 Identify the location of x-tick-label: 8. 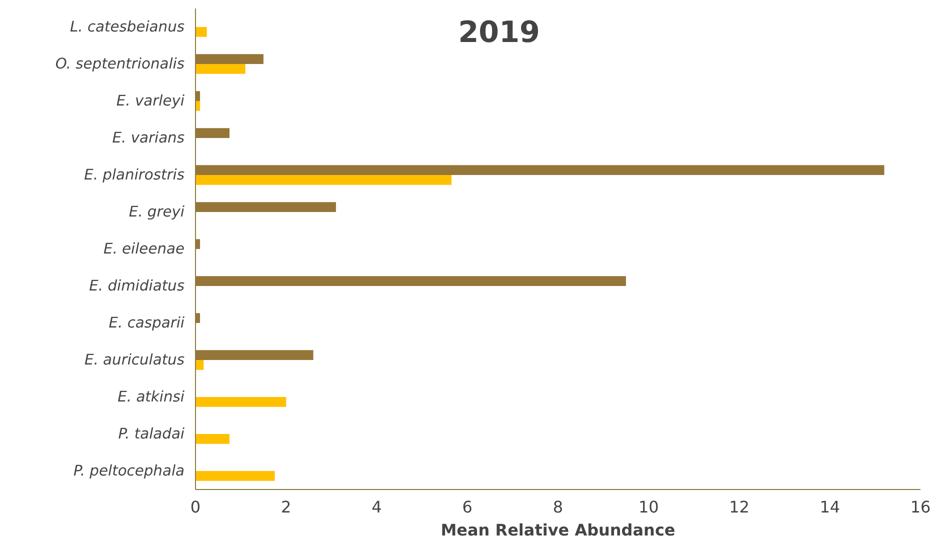
(558, 507).